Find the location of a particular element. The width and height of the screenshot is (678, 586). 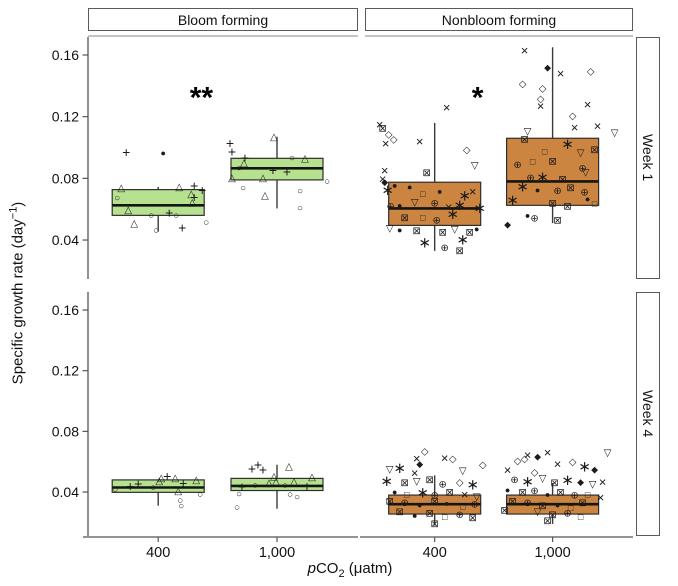

facet-strip-label: Bloom forming is located at coordinates (223, 19).